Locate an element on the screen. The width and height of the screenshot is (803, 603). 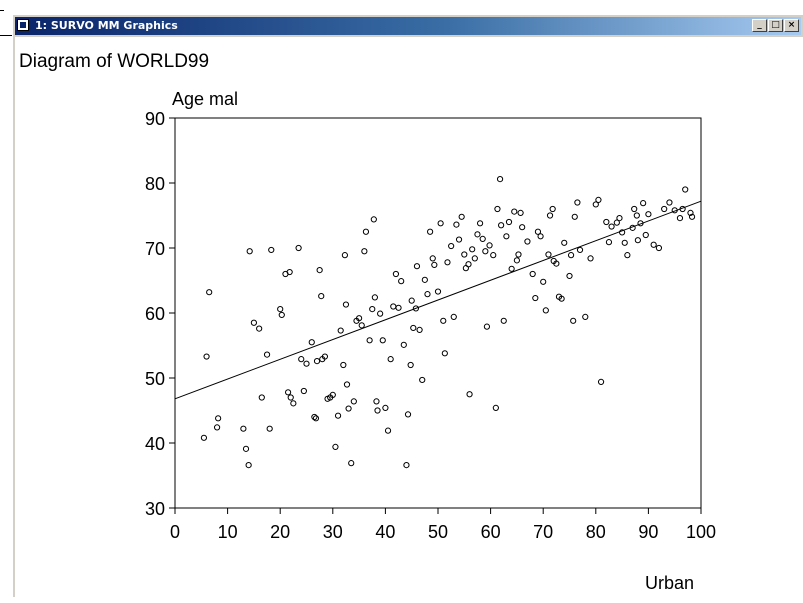
x-tick-label-80: 80 is located at coordinates (596, 532).